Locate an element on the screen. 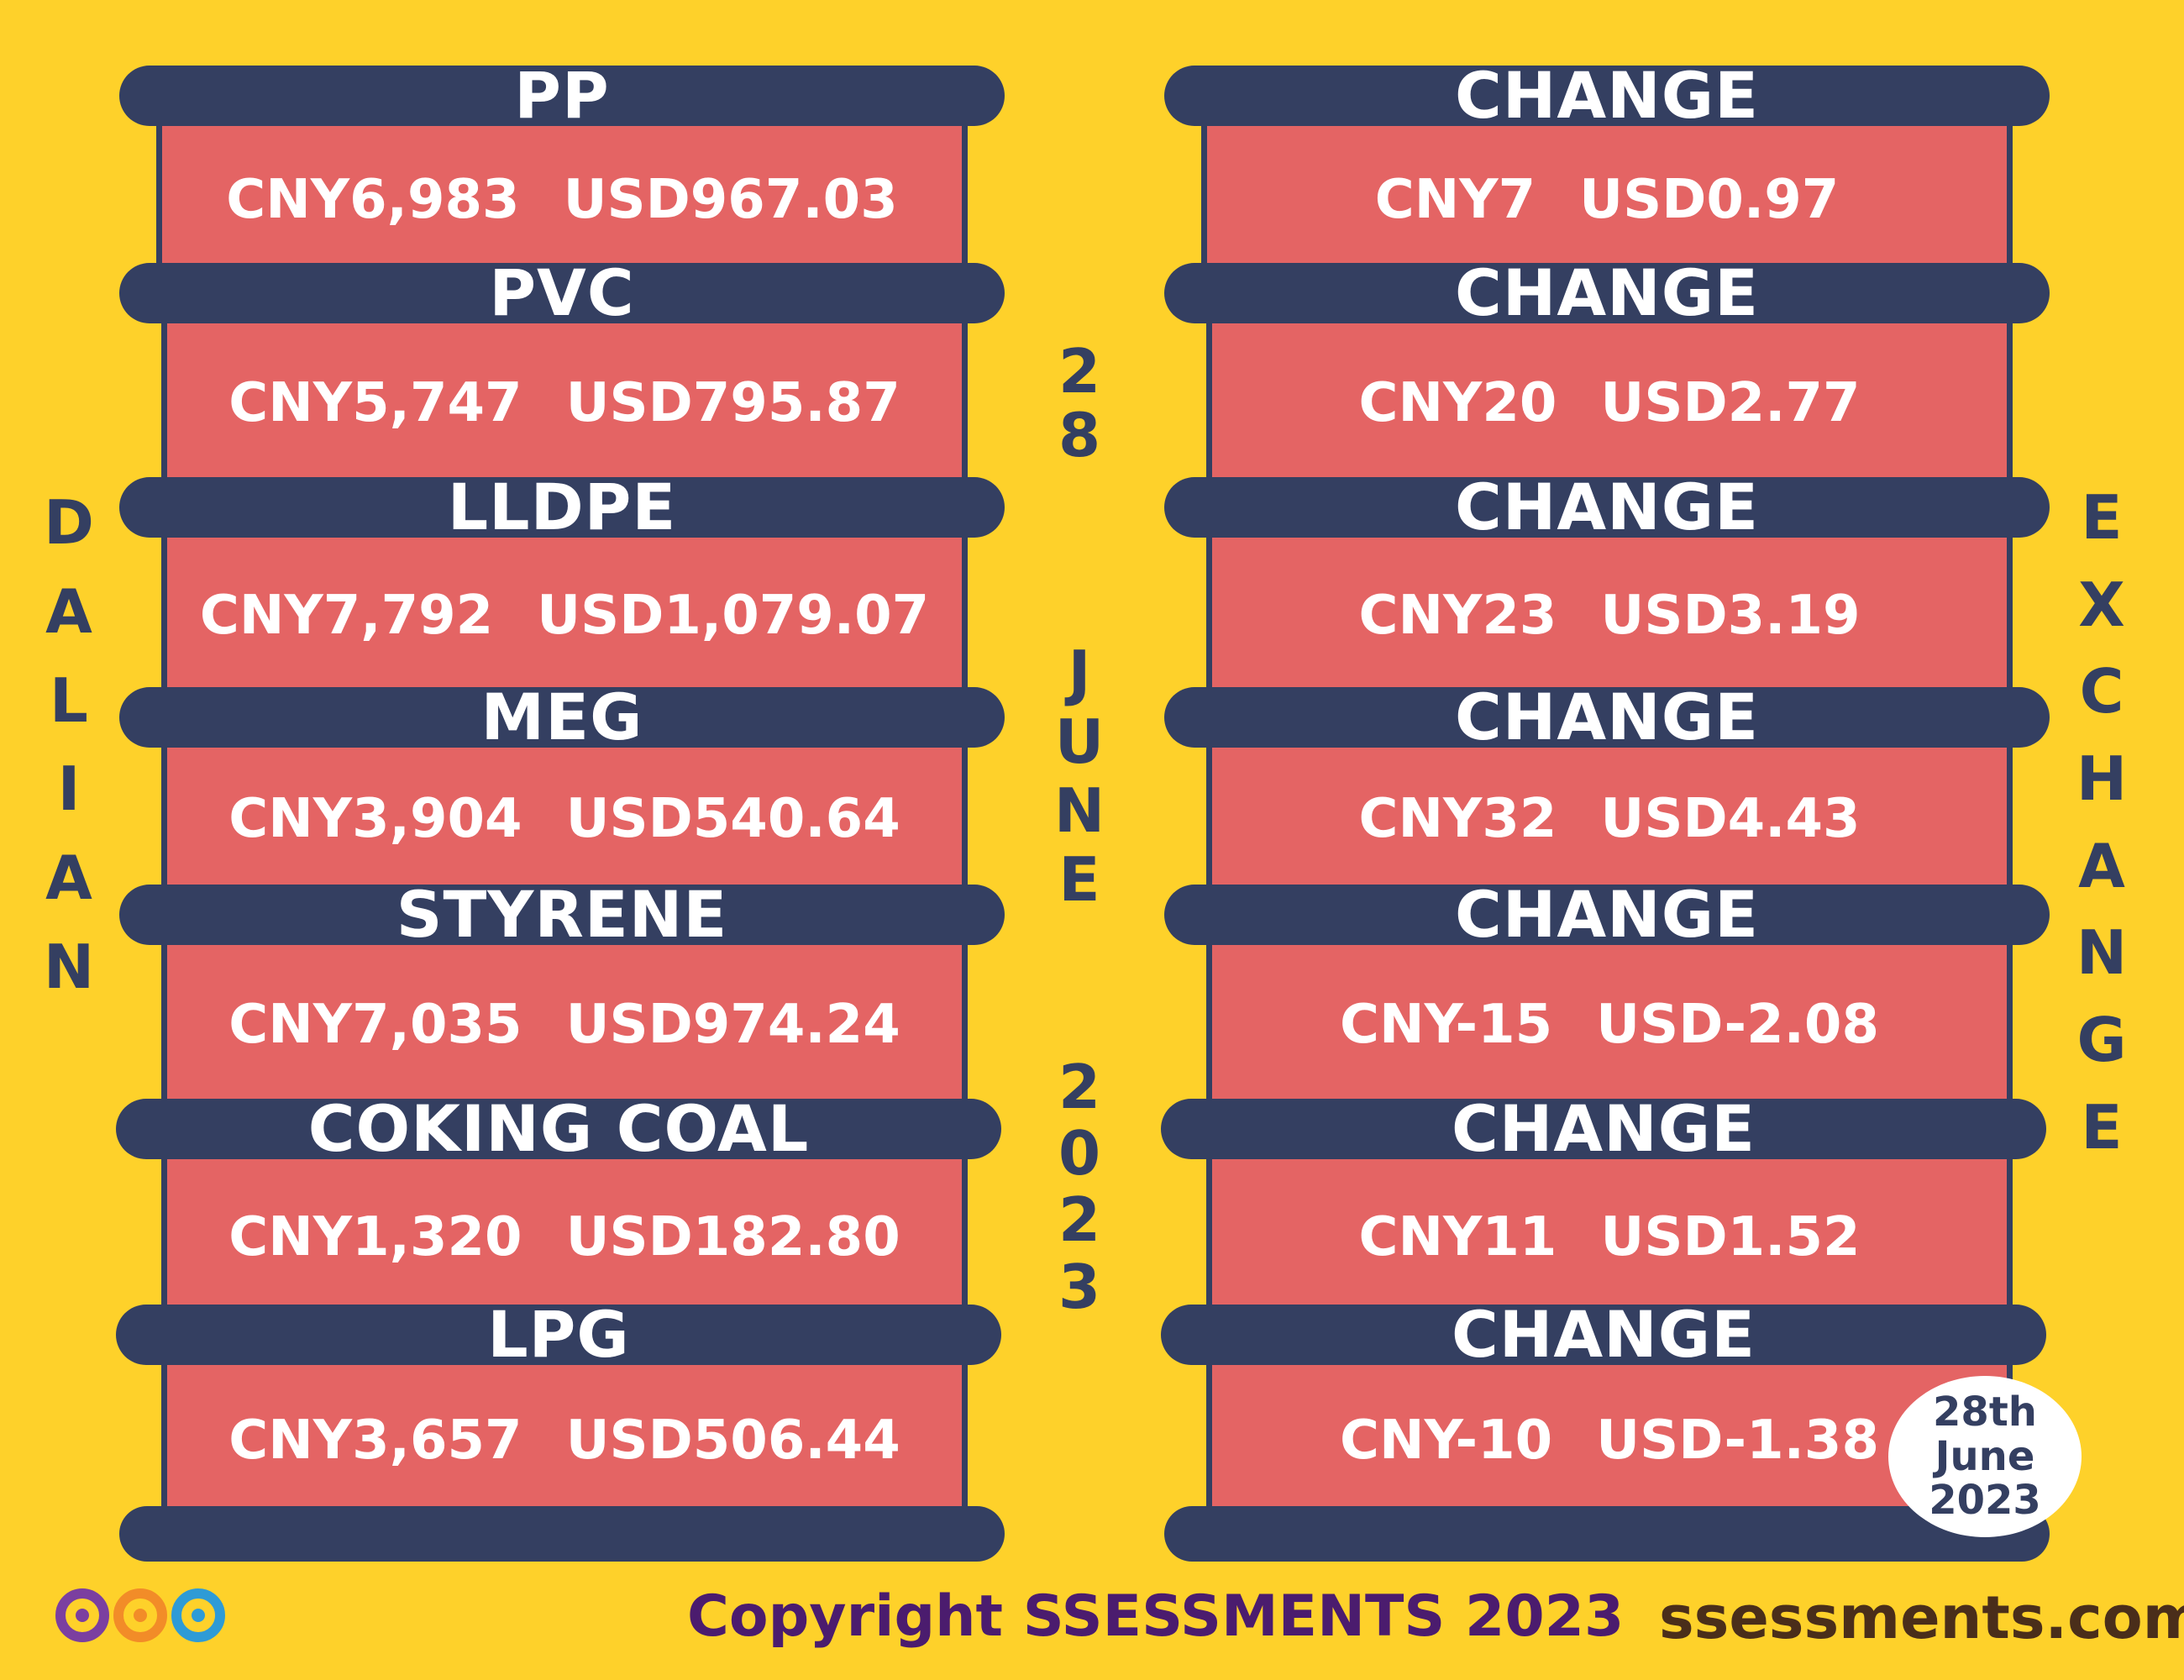  pvc-usd: USD795.87 is located at coordinates (732, 403).